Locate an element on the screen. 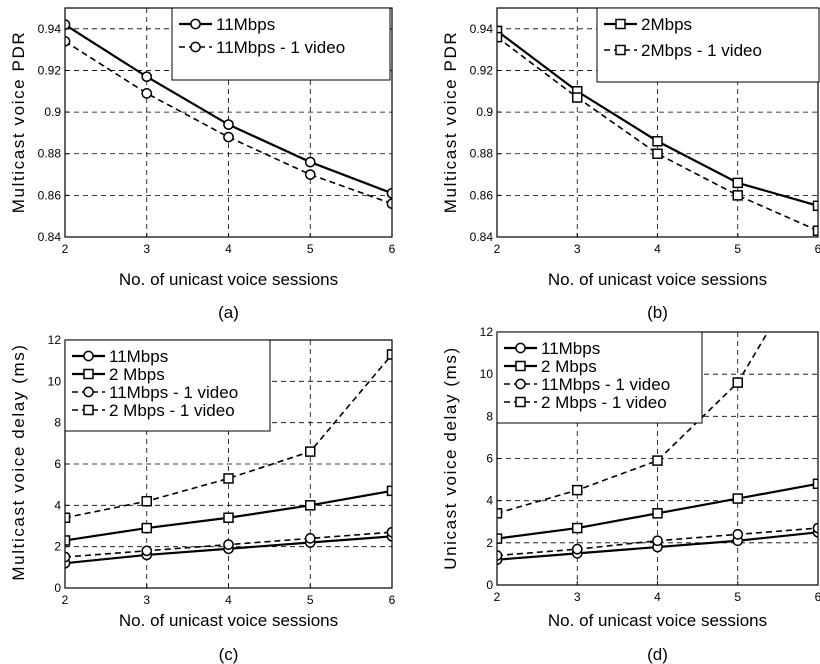  y-tick-label: 0.86 is located at coordinates (482, 195).